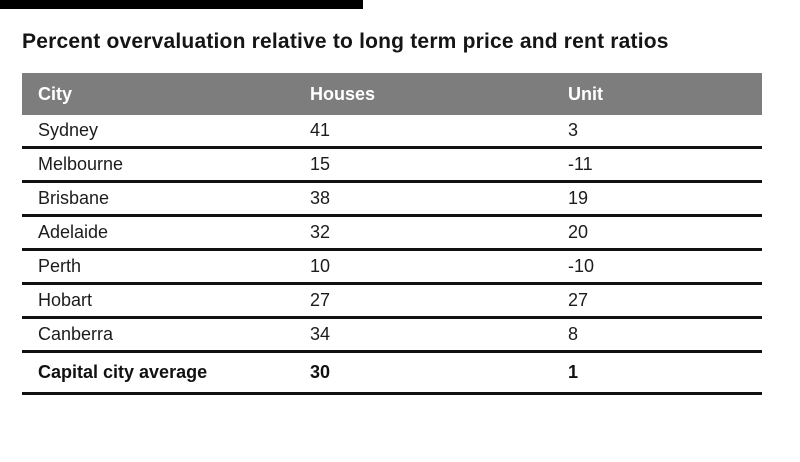 This screenshot has width=800, height=462. What do you see at coordinates (392, 166) in the screenshot?
I see `table-row: Melbourne 15 -11` at bounding box center [392, 166].